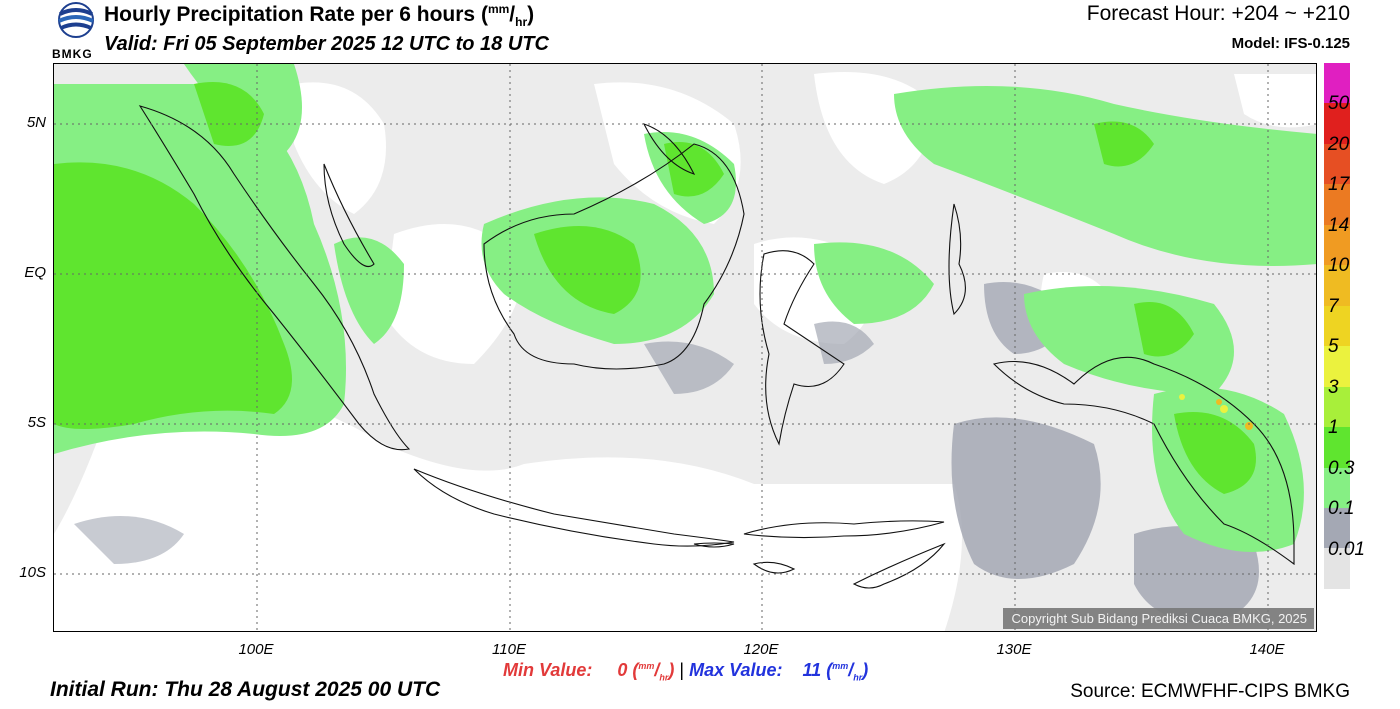  What do you see at coordinates (669, 149) in the screenshot?
I see `philippines-outline` at bounding box center [669, 149].